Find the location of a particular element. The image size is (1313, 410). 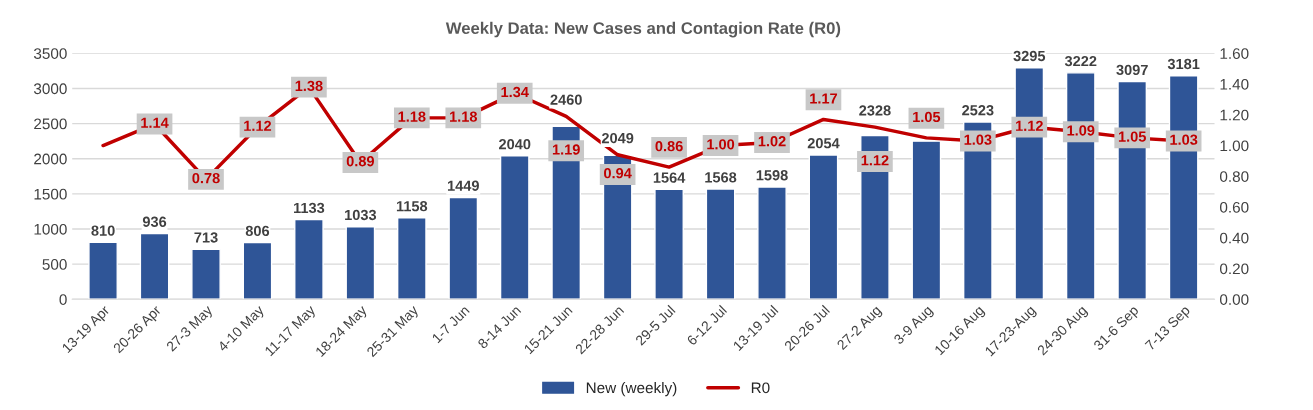

x-tick-label: 3-9 Aug is located at coordinates (914, 326).